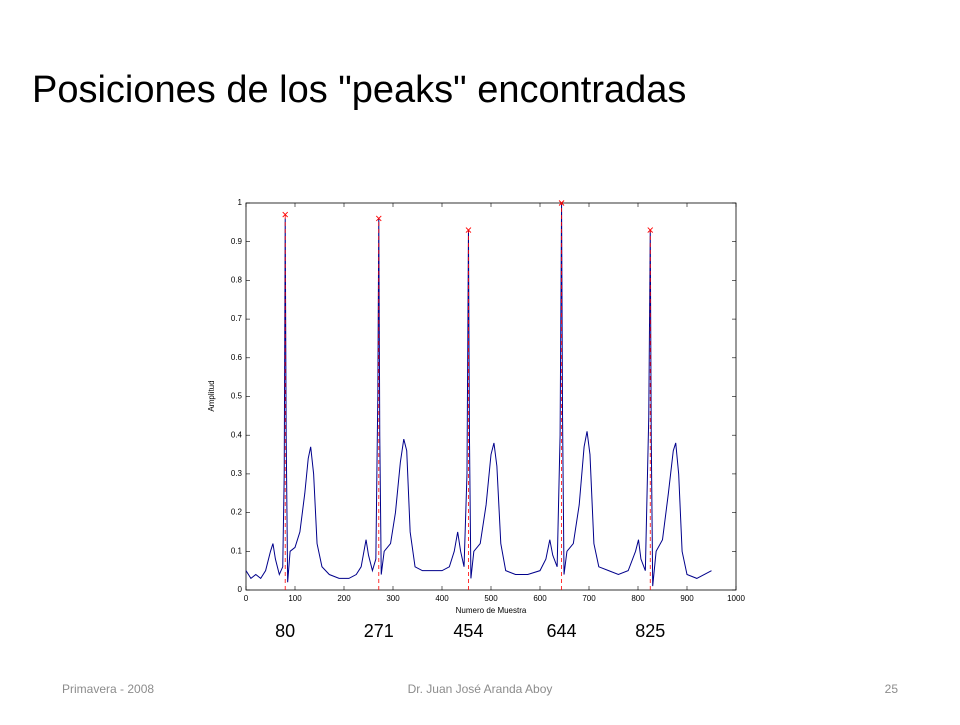 This screenshot has height=725, width=960. What do you see at coordinates (237, 318) in the screenshot?
I see `y-tick-label: 0.7` at bounding box center [237, 318].